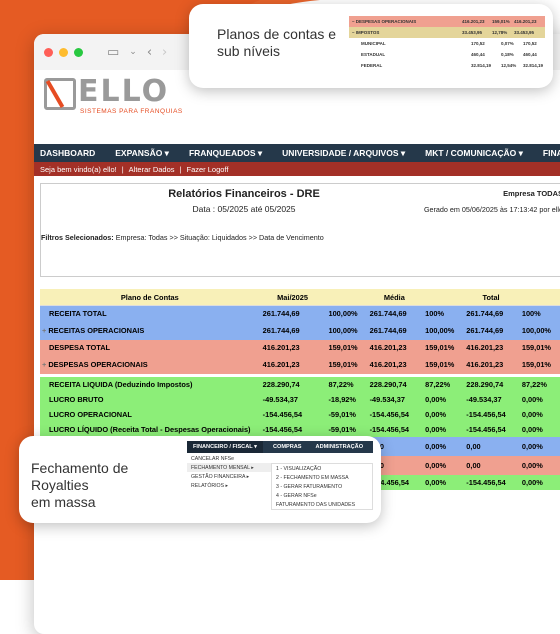  Describe the element at coordinates (473, 465) in the screenshot. I see `cell-value: 0,00` at that location.